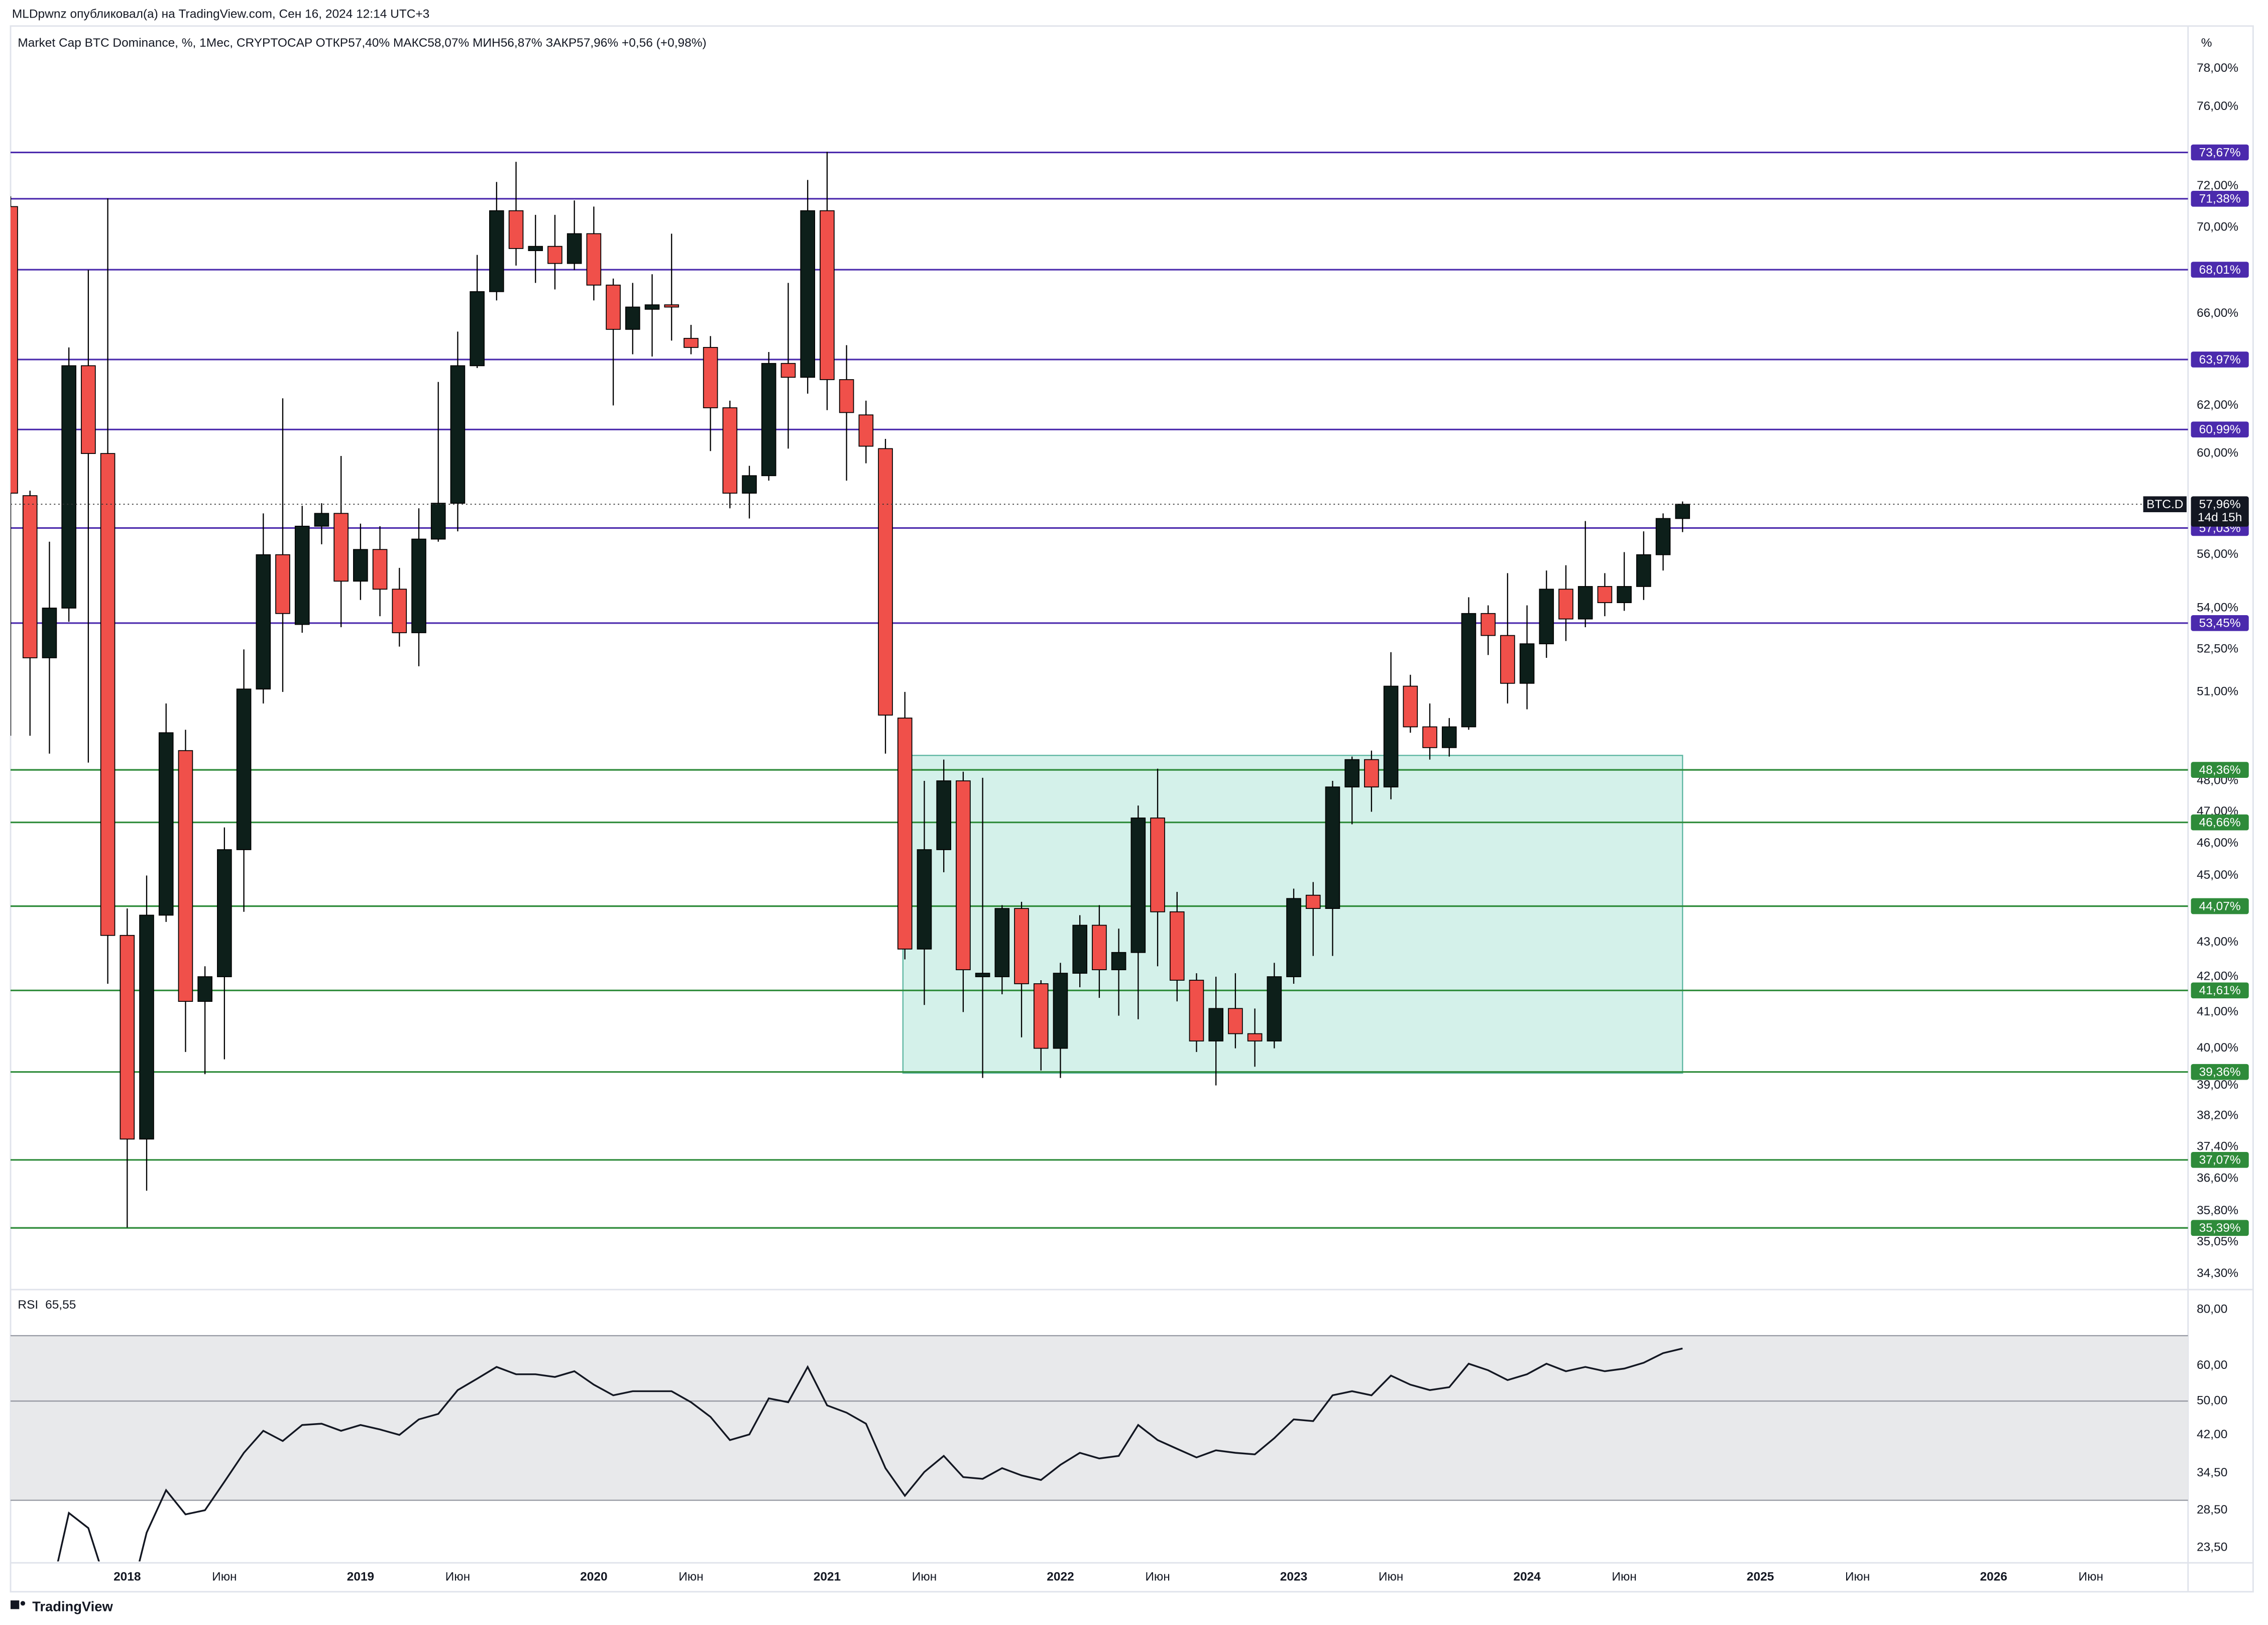  What do you see at coordinates (2207, 43) in the screenshot?
I see `y-unit: %` at bounding box center [2207, 43].